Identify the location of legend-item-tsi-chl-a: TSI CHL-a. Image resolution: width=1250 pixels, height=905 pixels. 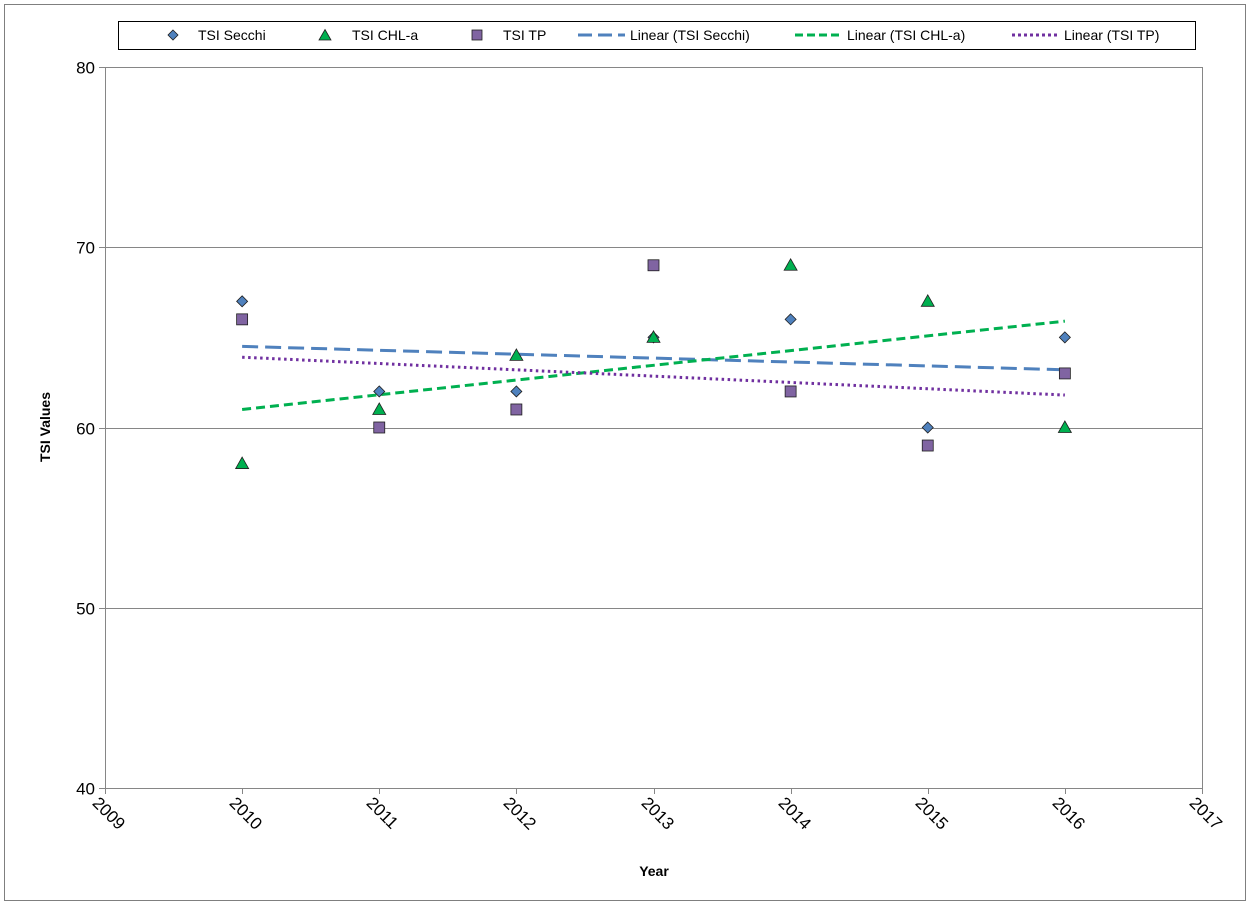
(368, 35).